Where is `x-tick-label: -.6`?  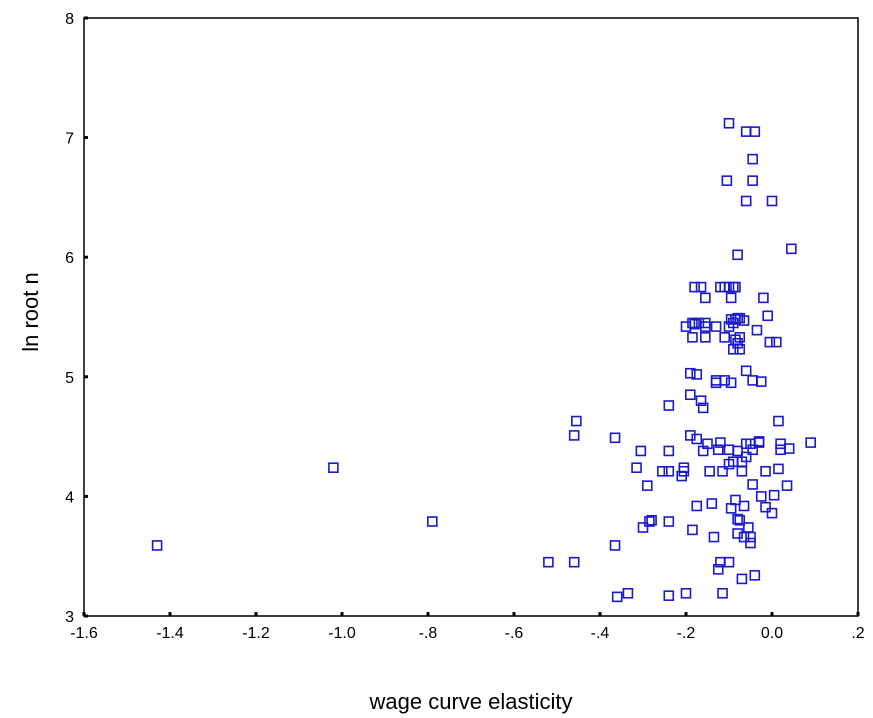
x-tick-label: -.6 is located at coordinates (514, 633).